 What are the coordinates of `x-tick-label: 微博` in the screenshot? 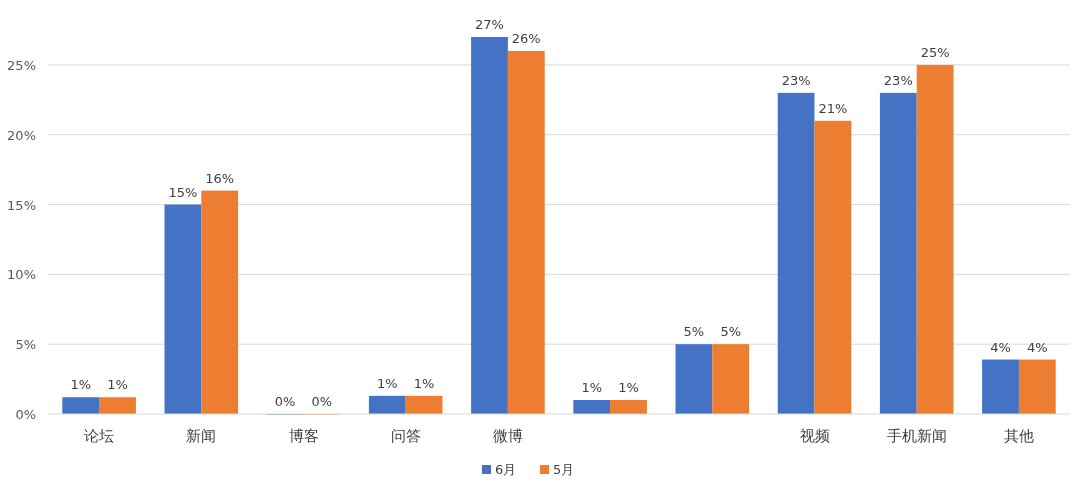 It's located at (507, 436).